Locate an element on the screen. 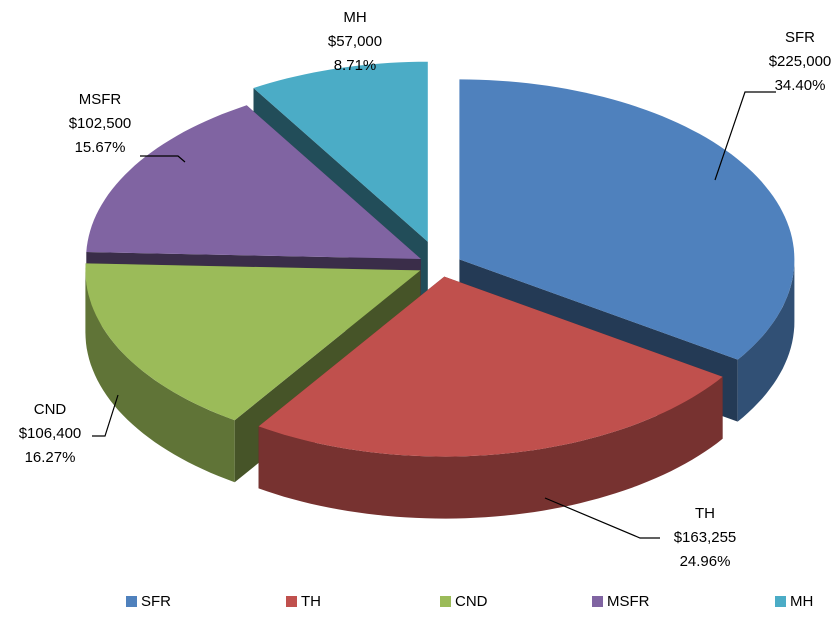 The width and height of the screenshot is (839, 623). label-percent: 8.71% is located at coordinates (355, 65).